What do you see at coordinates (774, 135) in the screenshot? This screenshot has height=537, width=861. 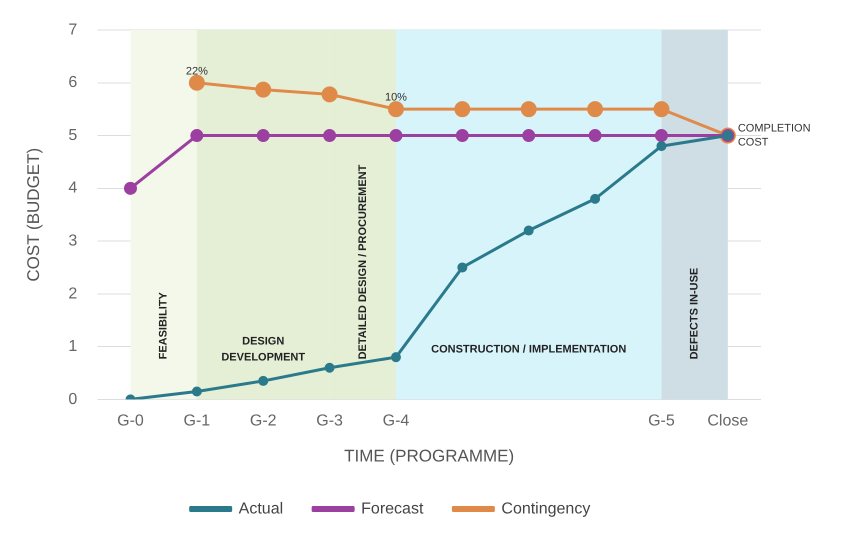 I see `annotation: COMPLETION COST` at bounding box center [774, 135].